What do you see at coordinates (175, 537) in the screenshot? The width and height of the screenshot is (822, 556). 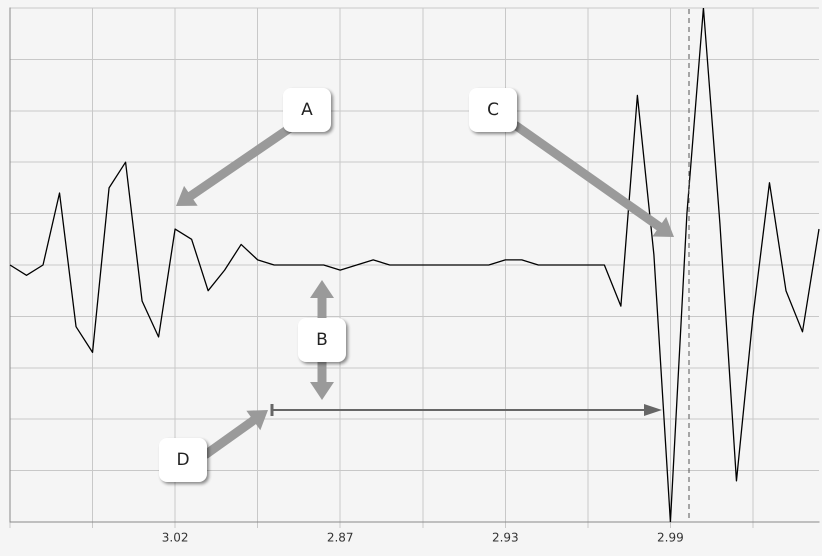 I see `x-tick-label: 3.02` at bounding box center [175, 537].